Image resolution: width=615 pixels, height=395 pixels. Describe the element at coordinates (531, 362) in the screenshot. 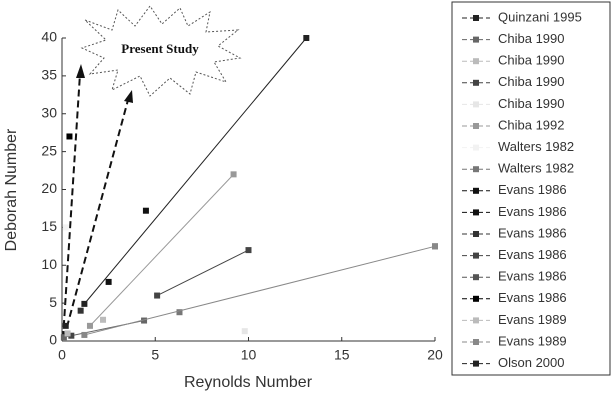

I see `legend-label: Olson 2000` at that location.